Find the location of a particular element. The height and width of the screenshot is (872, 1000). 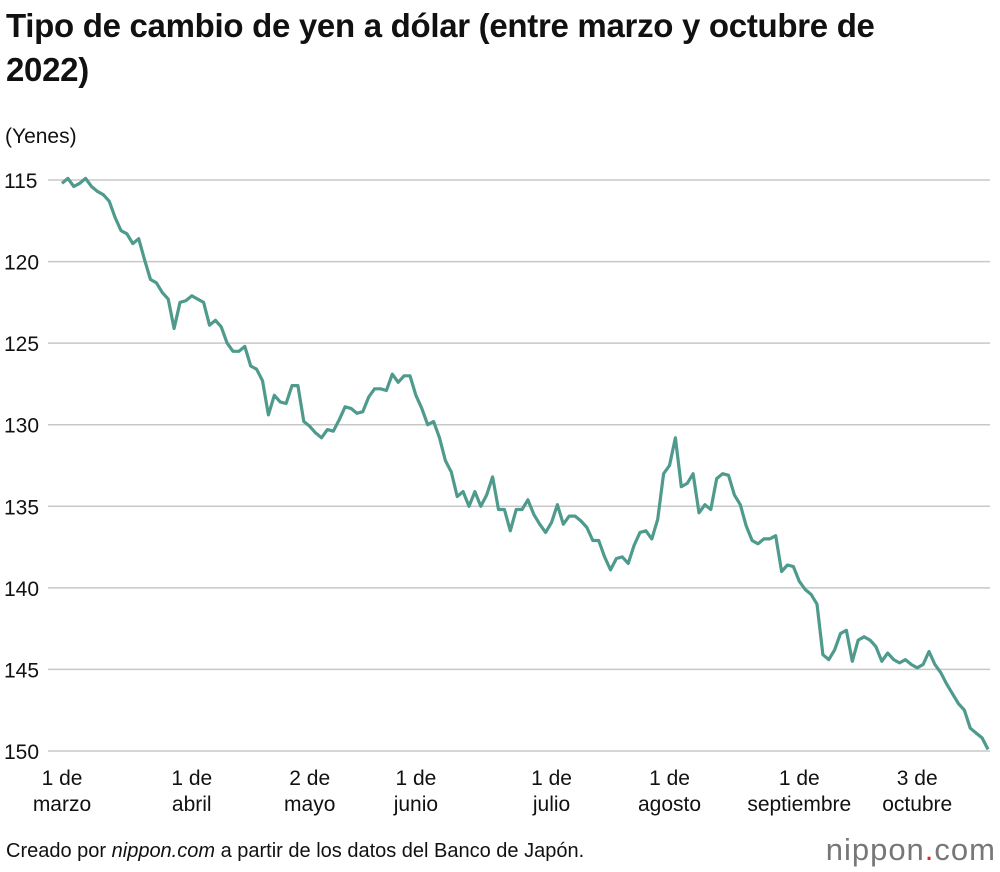

x-tick-label: 3 de octubre is located at coordinates (917, 791).